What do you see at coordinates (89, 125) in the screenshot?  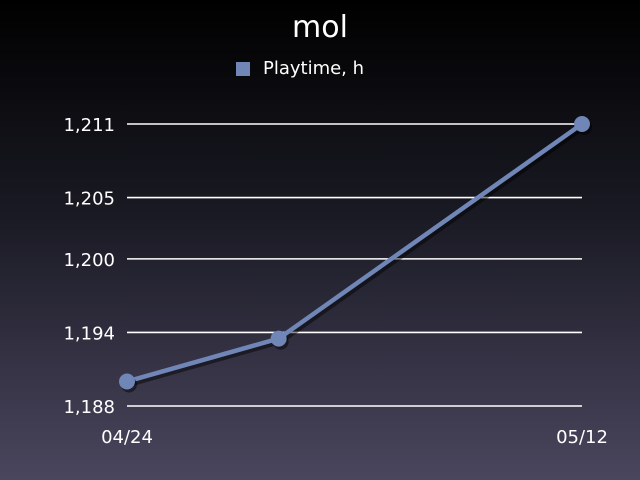 I see `y-tick-label: 1,211` at bounding box center [89, 125].